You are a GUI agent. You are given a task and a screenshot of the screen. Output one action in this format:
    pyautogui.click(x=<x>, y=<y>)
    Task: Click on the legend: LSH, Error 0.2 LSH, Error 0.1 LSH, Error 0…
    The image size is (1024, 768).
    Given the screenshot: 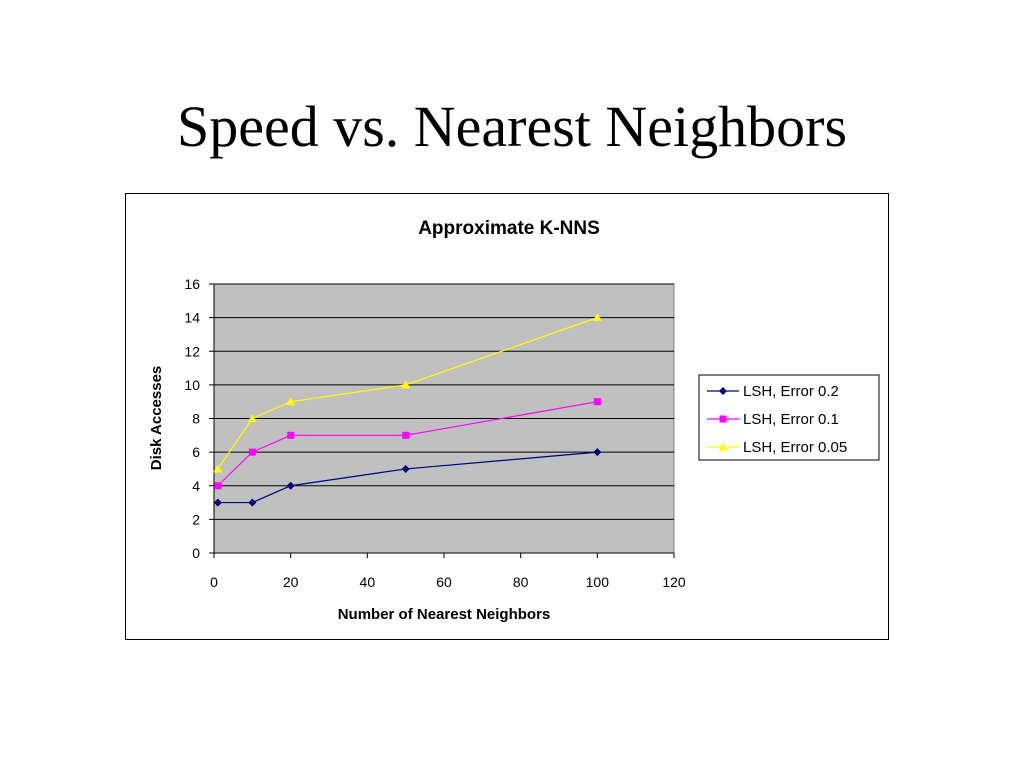 What is the action you would take?
    pyautogui.click(x=789, y=417)
    